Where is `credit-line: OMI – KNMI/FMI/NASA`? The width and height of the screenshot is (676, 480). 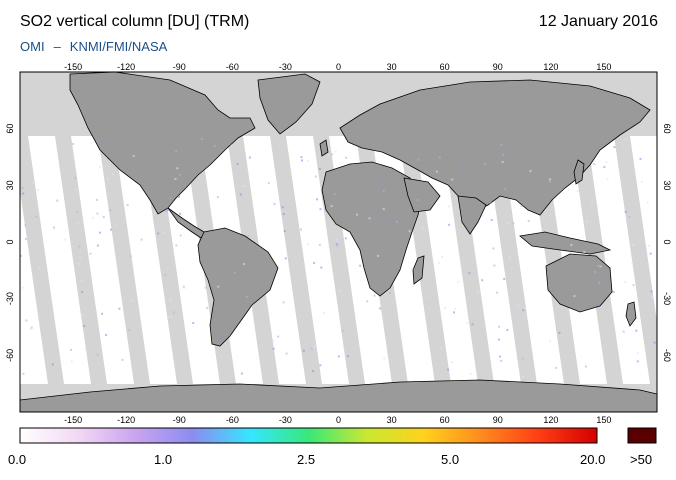
credit-line: OMI – KNMI/FMI/NASA is located at coordinates (93, 46).